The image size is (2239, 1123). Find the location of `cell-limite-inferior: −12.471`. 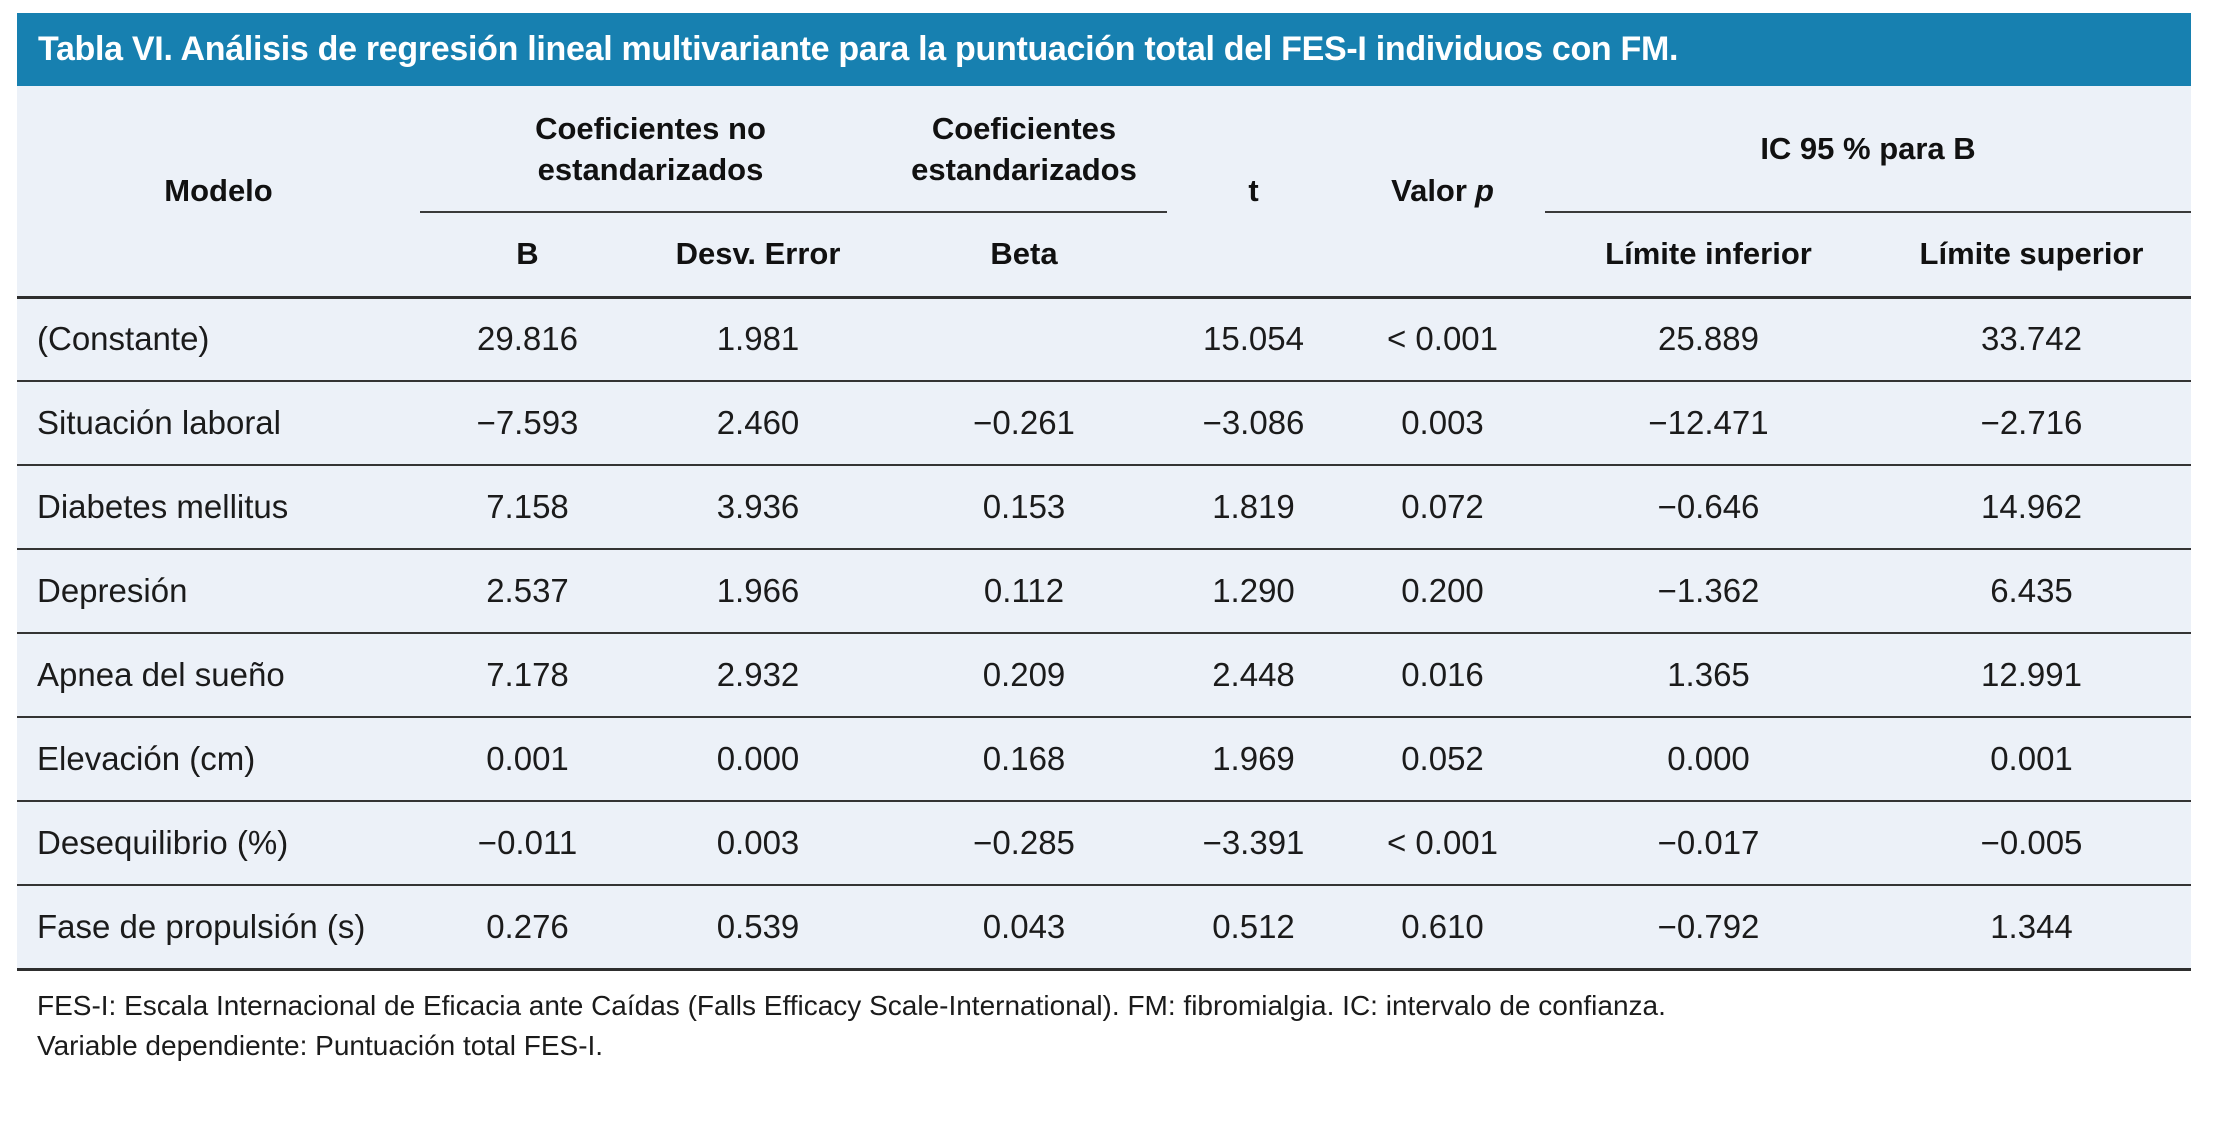

cell-limite-inferior: −12.471 is located at coordinates (1708, 422).